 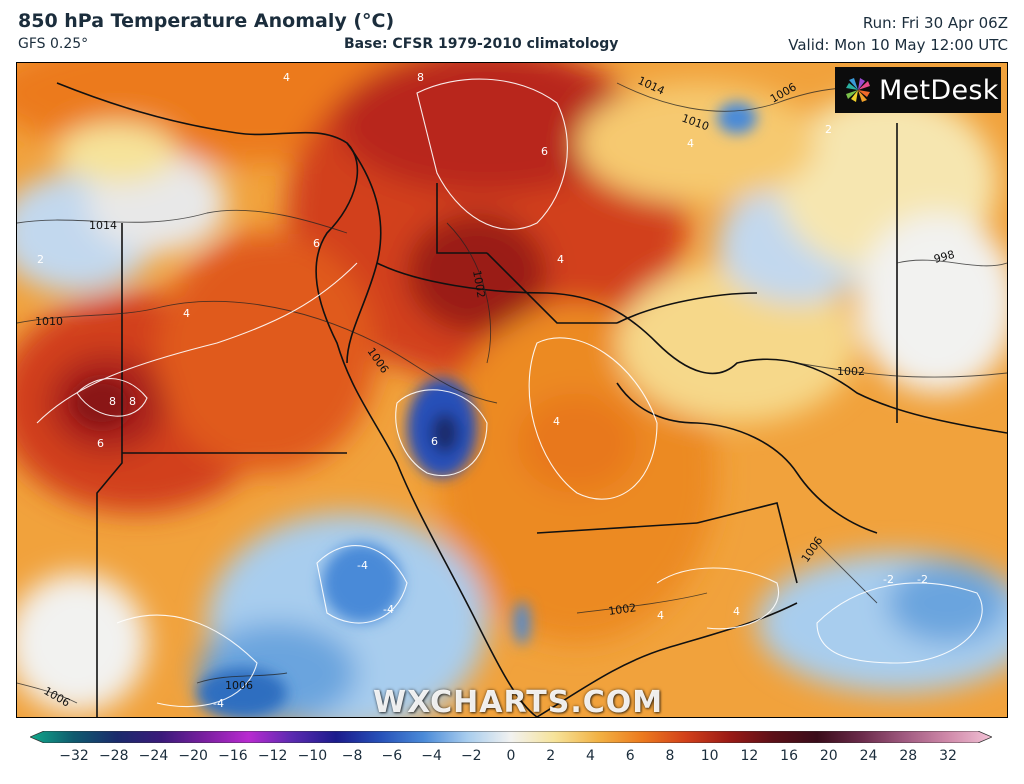 What do you see at coordinates (481, 44) in the screenshot?
I see `base-climatology: Base: CFSR 1979-2010 climatology` at bounding box center [481, 44].